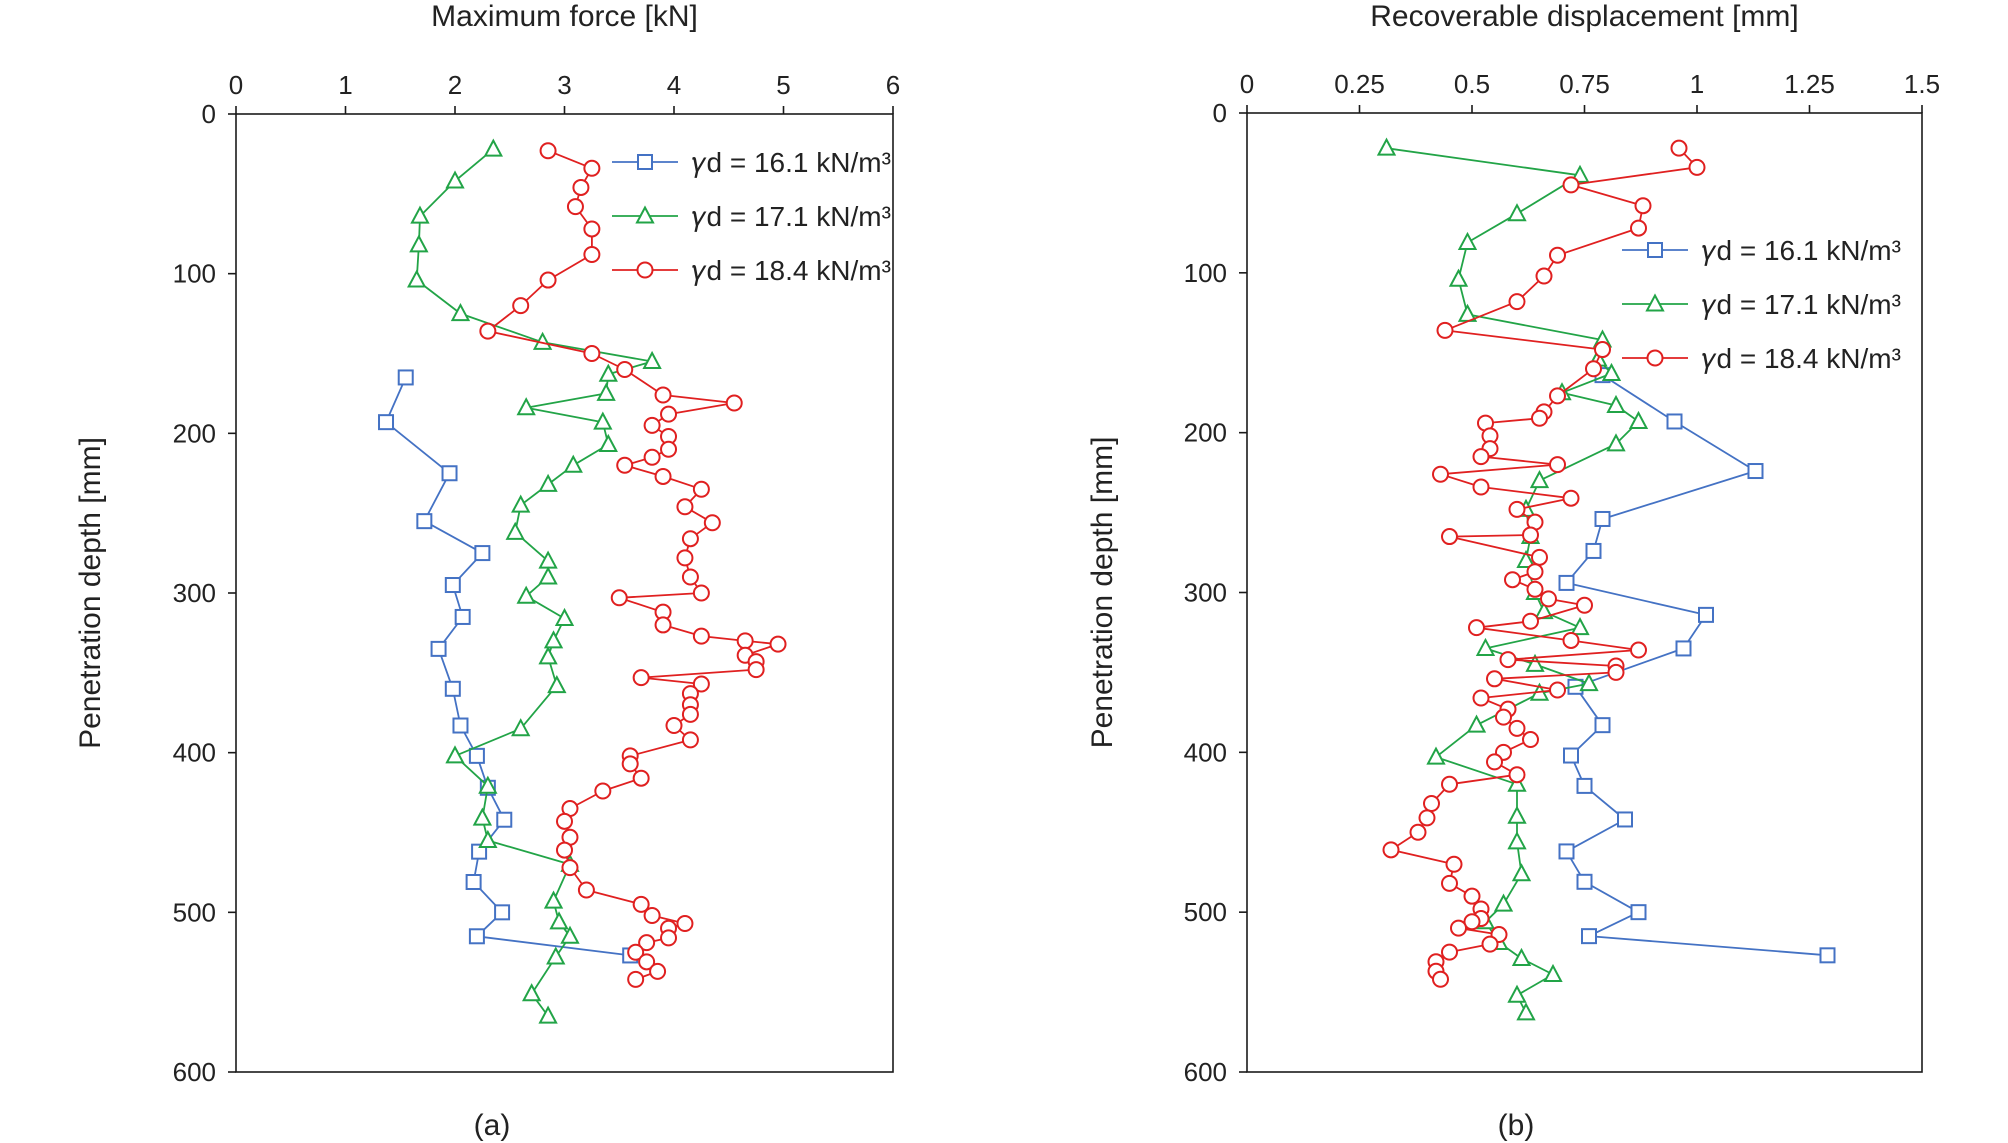 The width and height of the screenshot is (2008, 1143). Describe the element at coordinates (1220, 113) in the screenshot. I see `y-tick-label-b: 0` at that location.